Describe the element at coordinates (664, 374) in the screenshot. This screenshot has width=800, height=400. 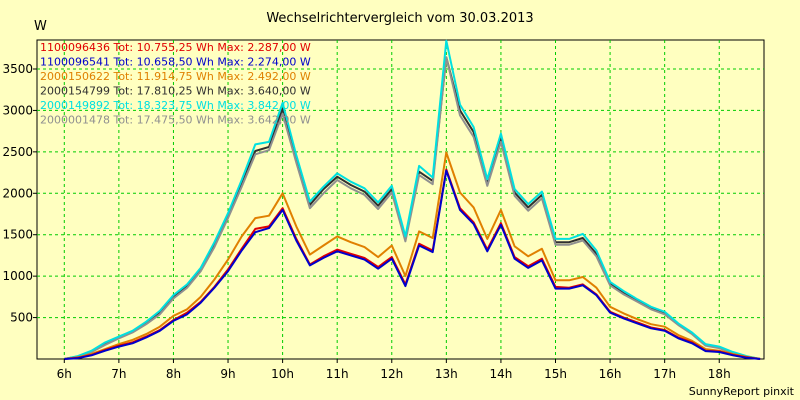
I see `x-tick-label: 17h` at that location.